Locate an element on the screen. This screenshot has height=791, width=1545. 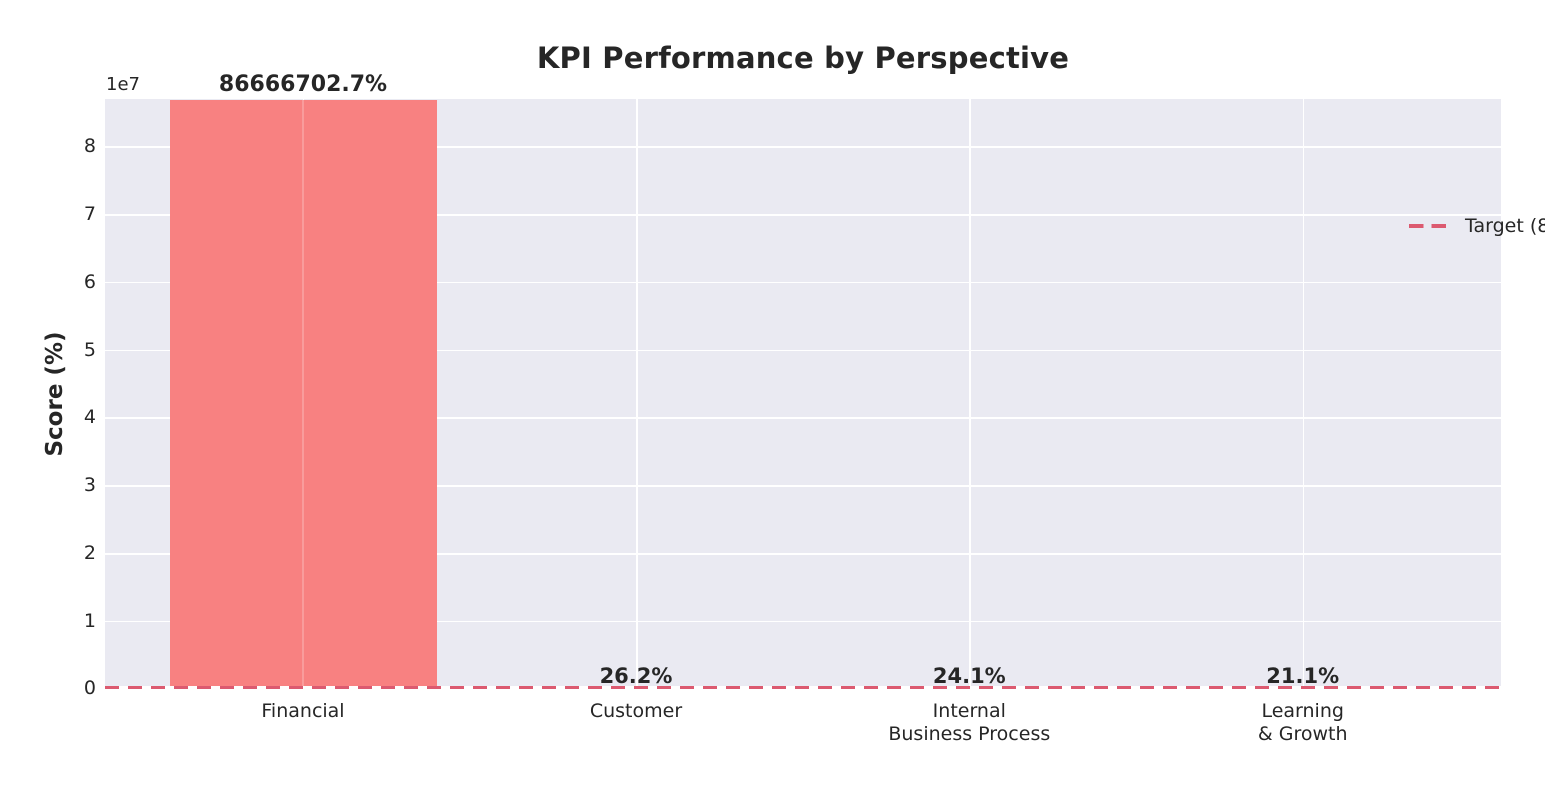
bar-label-customer: 26.2% is located at coordinates (636, 676).